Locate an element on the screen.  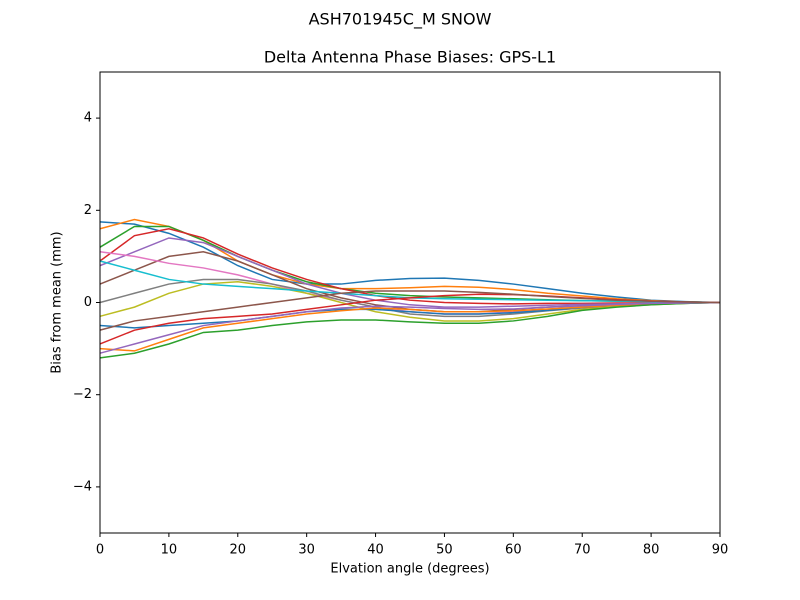
suptitle: ASH701945C_M SNOW is located at coordinates (400, 20).